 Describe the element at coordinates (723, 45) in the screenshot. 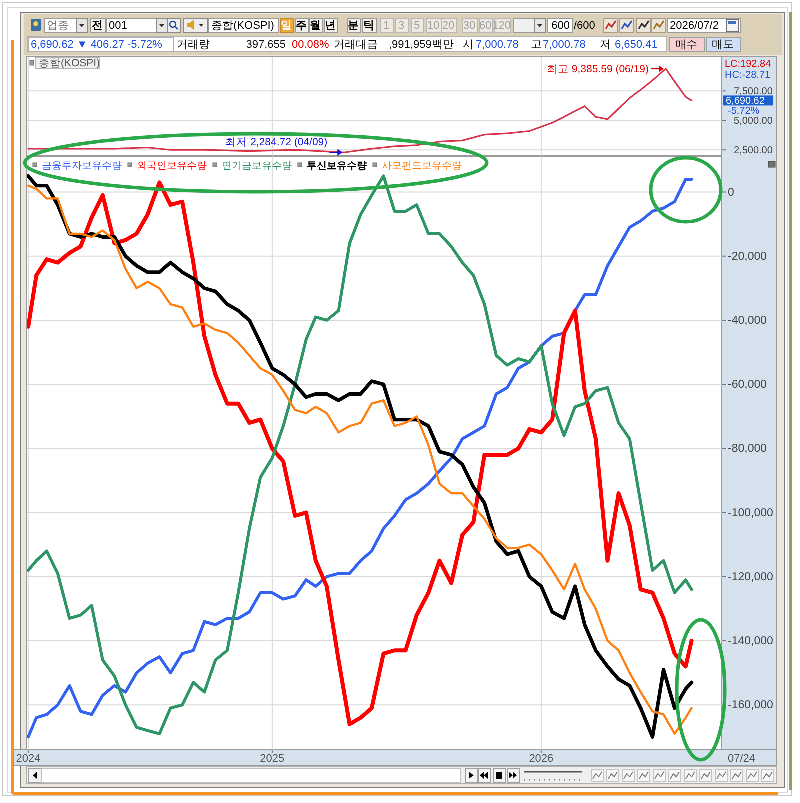

I see `text: 매도` at that location.